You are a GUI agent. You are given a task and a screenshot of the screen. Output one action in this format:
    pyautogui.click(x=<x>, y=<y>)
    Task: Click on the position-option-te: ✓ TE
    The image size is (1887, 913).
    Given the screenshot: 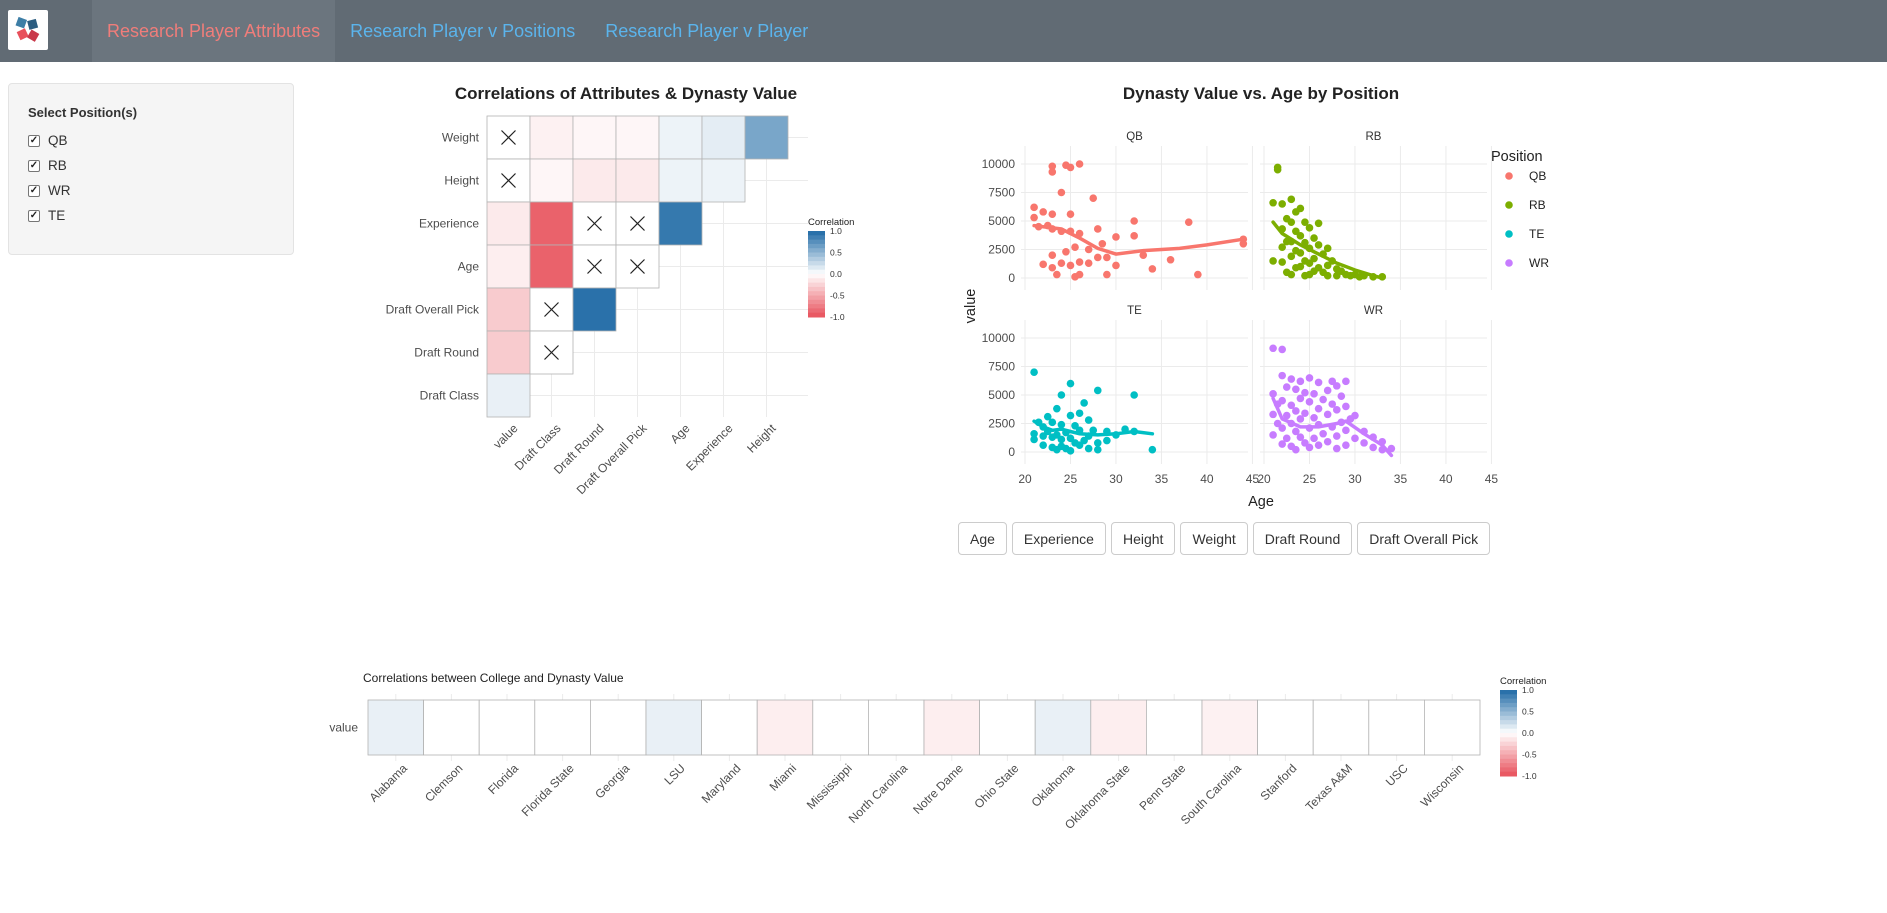 What is the action you would take?
    pyautogui.click(x=151, y=215)
    